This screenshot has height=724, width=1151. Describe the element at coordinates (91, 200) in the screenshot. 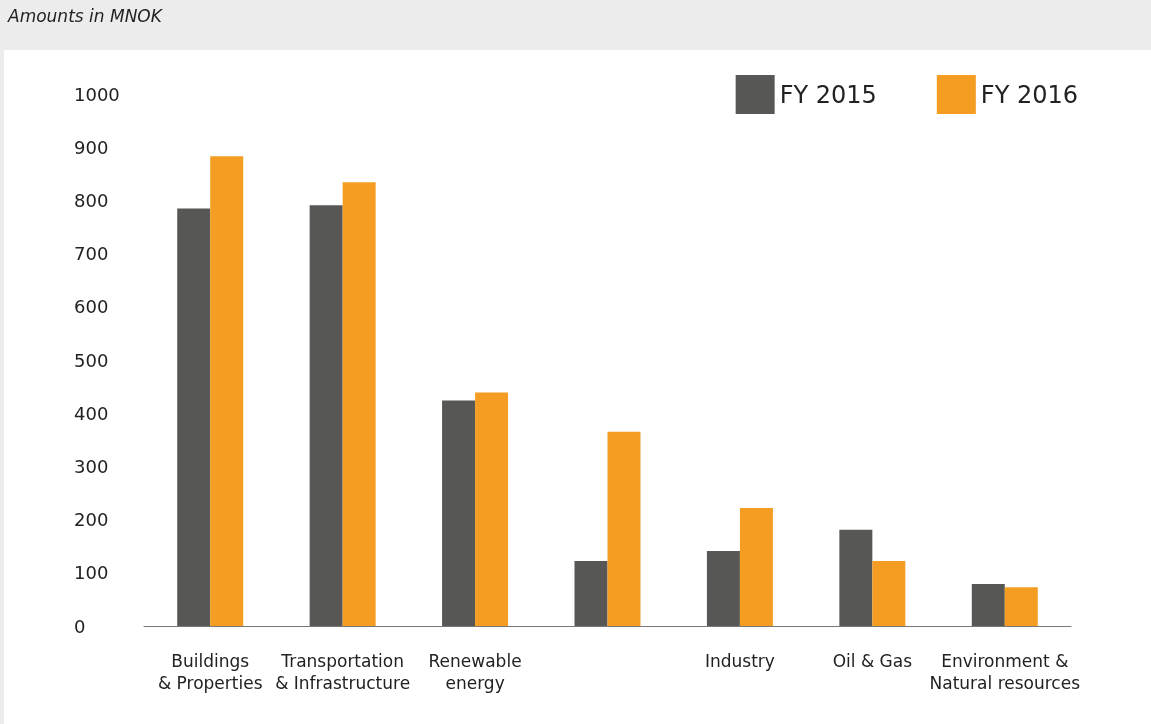

I see `y-tick-label: 800` at that location.